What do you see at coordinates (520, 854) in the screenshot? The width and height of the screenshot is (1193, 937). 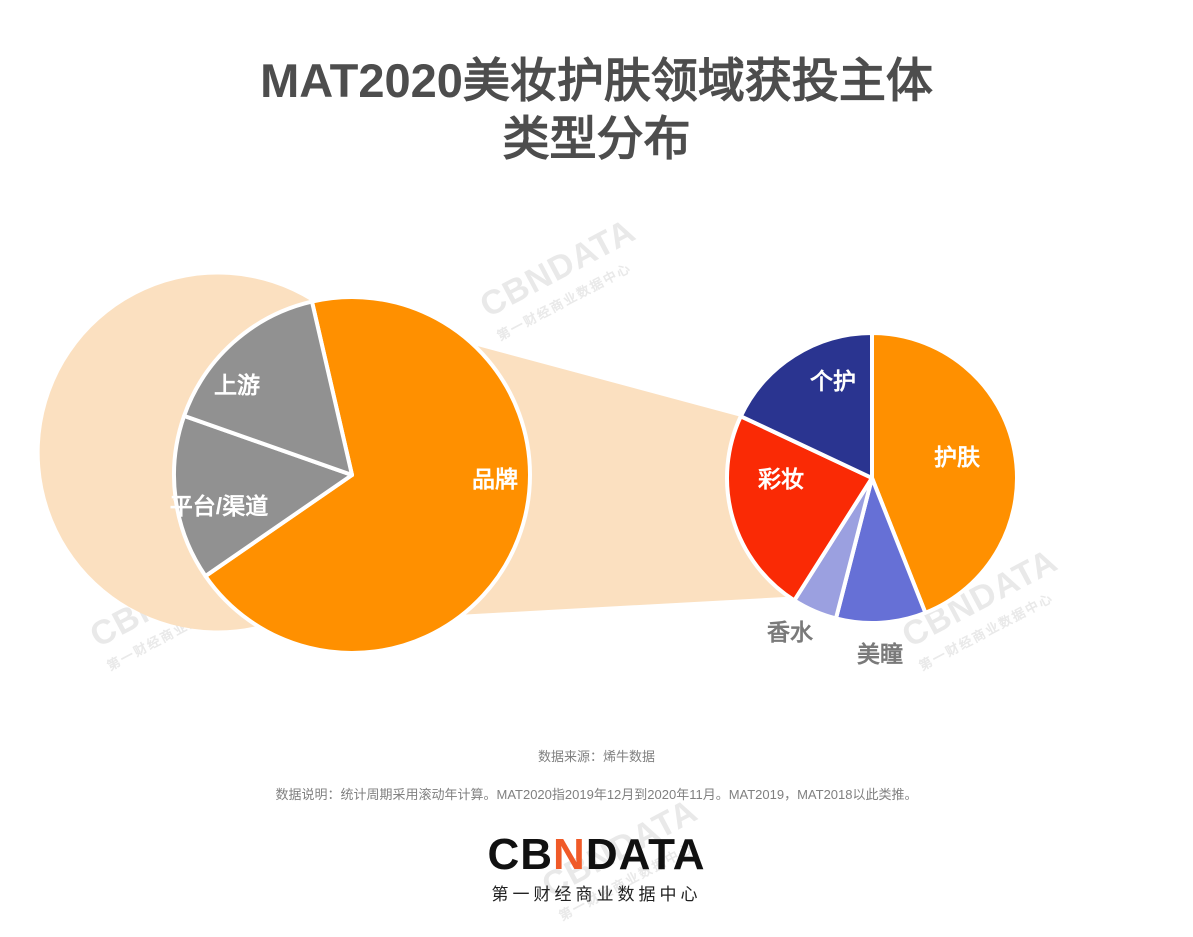 I see `logo-text-cb: CB` at bounding box center [520, 854].